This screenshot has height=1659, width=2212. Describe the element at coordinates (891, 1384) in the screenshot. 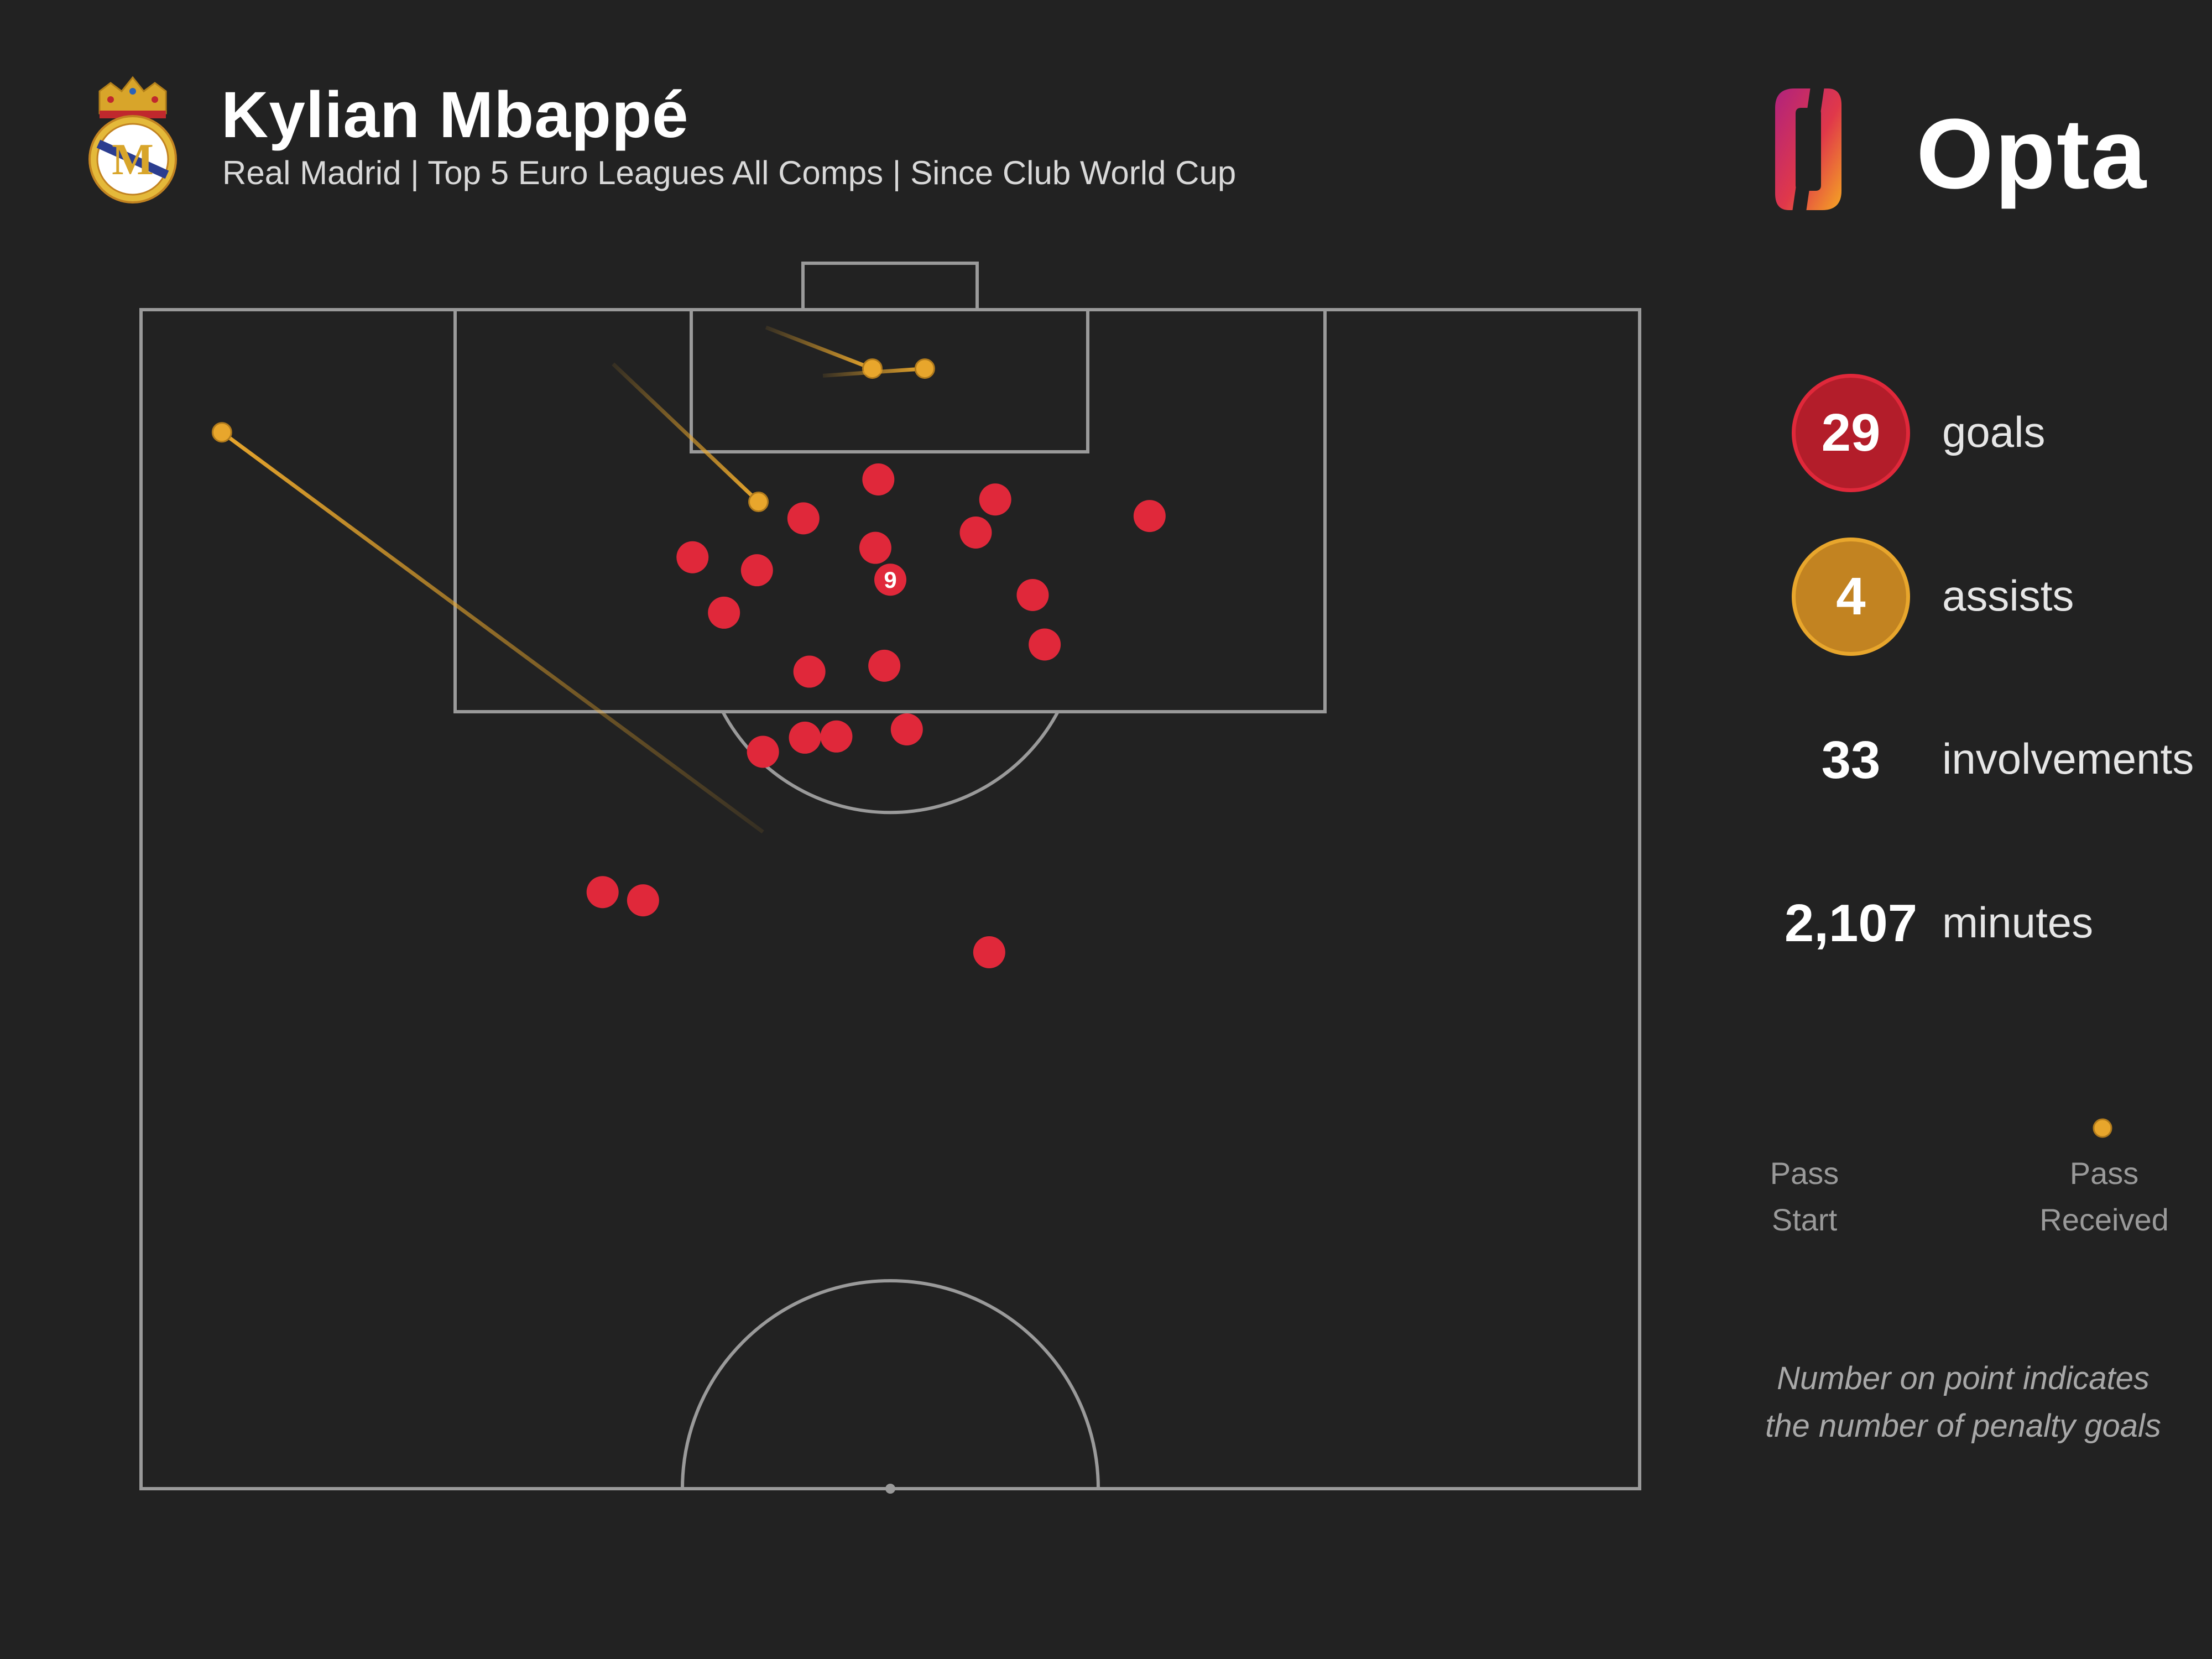

I see `centre-circle` at that location.